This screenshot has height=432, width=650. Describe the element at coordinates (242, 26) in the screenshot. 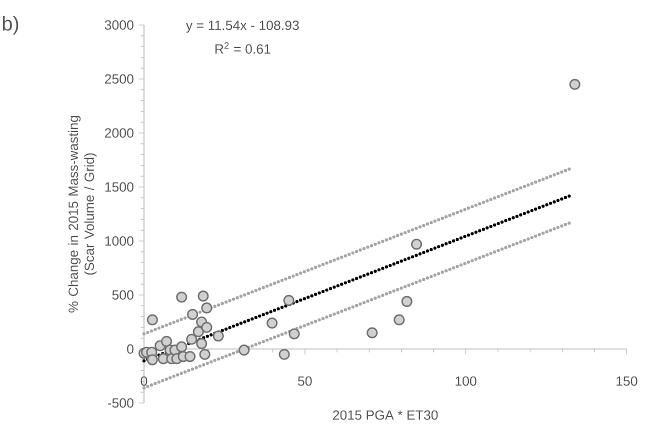

I see `annotation: y = 11.54x - 108.93` at that location.